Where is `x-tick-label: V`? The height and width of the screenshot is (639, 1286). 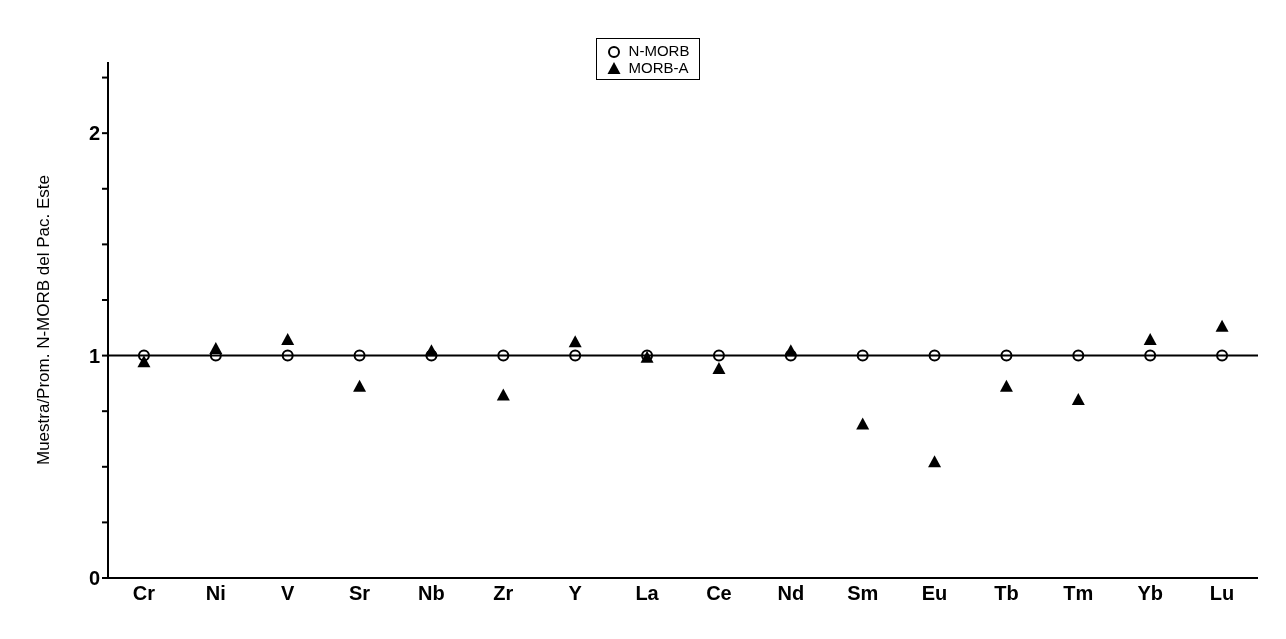
x-tick-label: V is located at coordinates (288, 593).